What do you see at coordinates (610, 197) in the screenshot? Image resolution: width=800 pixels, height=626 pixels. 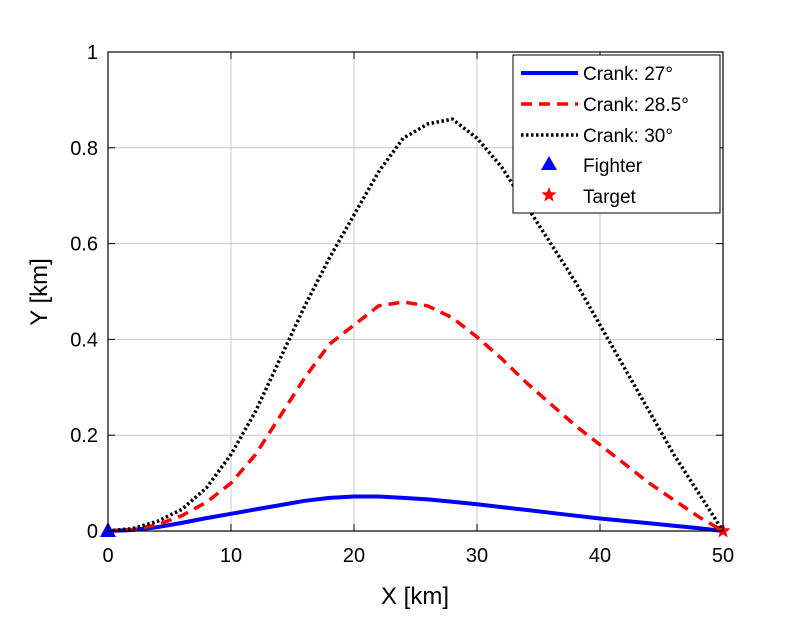 I see `legend-label-target: Target` at bounding box center [610, 197].